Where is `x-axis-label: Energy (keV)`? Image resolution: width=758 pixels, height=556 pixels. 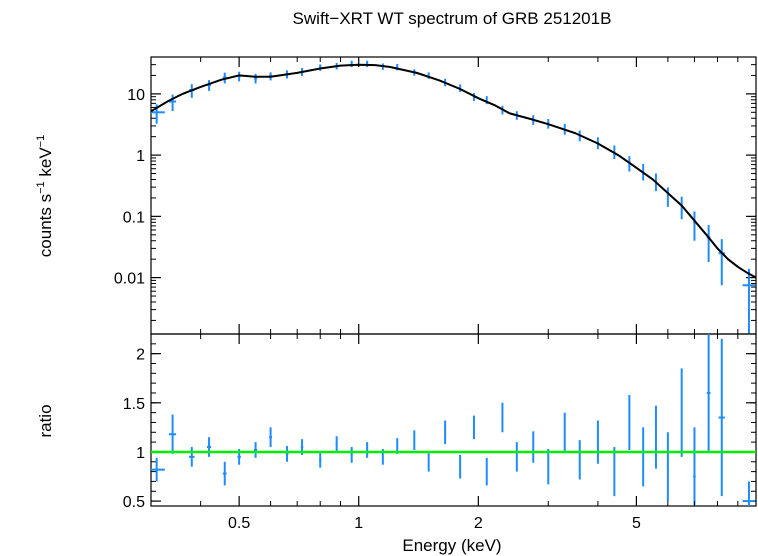 x-axis-label: Energy (keV) is located at coordinates (451, 545).